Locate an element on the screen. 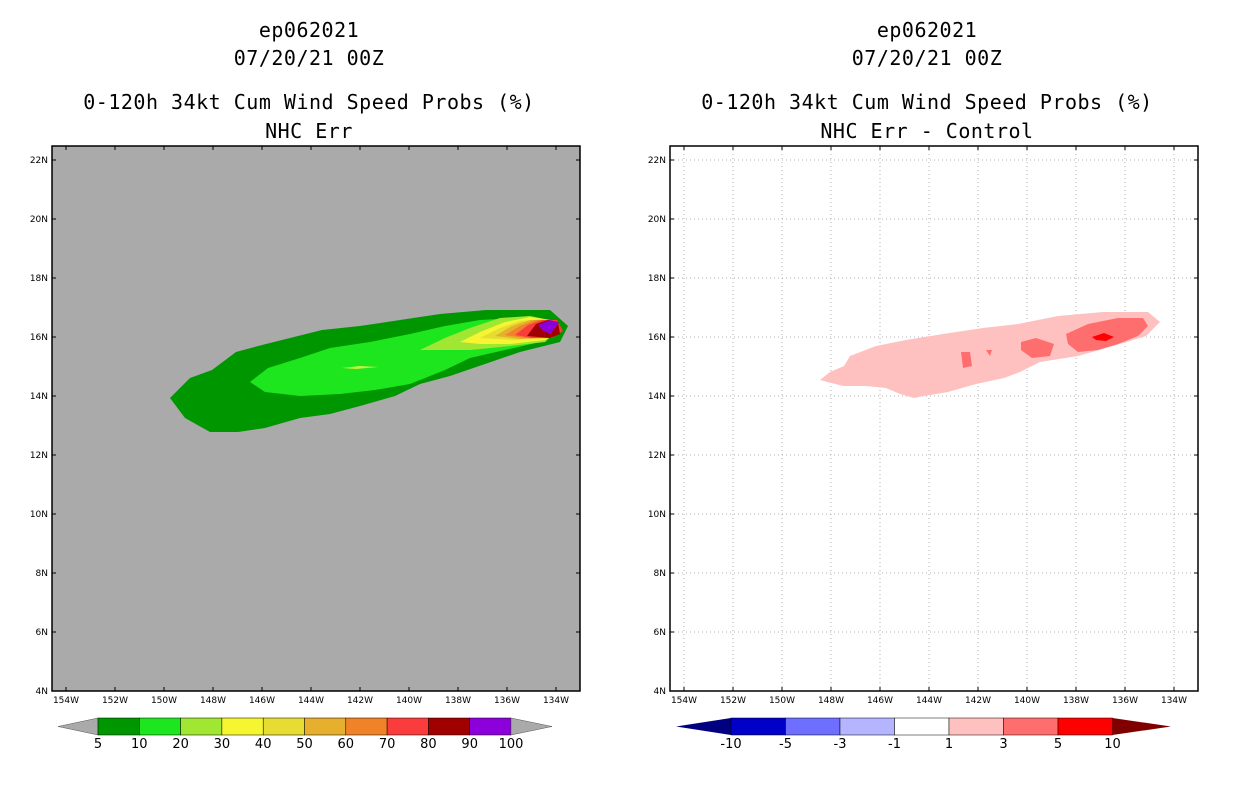 This screenshot has width=1236, height=800. lon-label: 154W is located at coordinates (684, 701).